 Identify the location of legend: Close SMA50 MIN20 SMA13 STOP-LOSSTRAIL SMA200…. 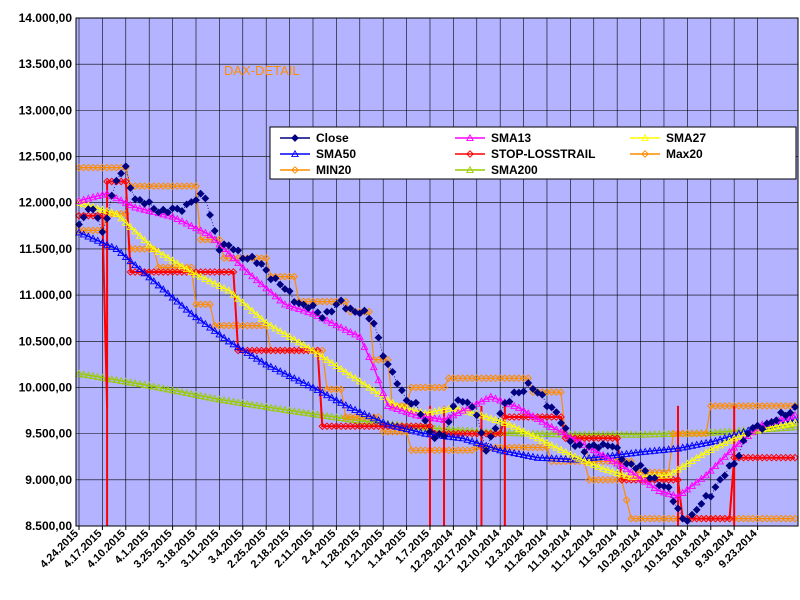
(533, 153).